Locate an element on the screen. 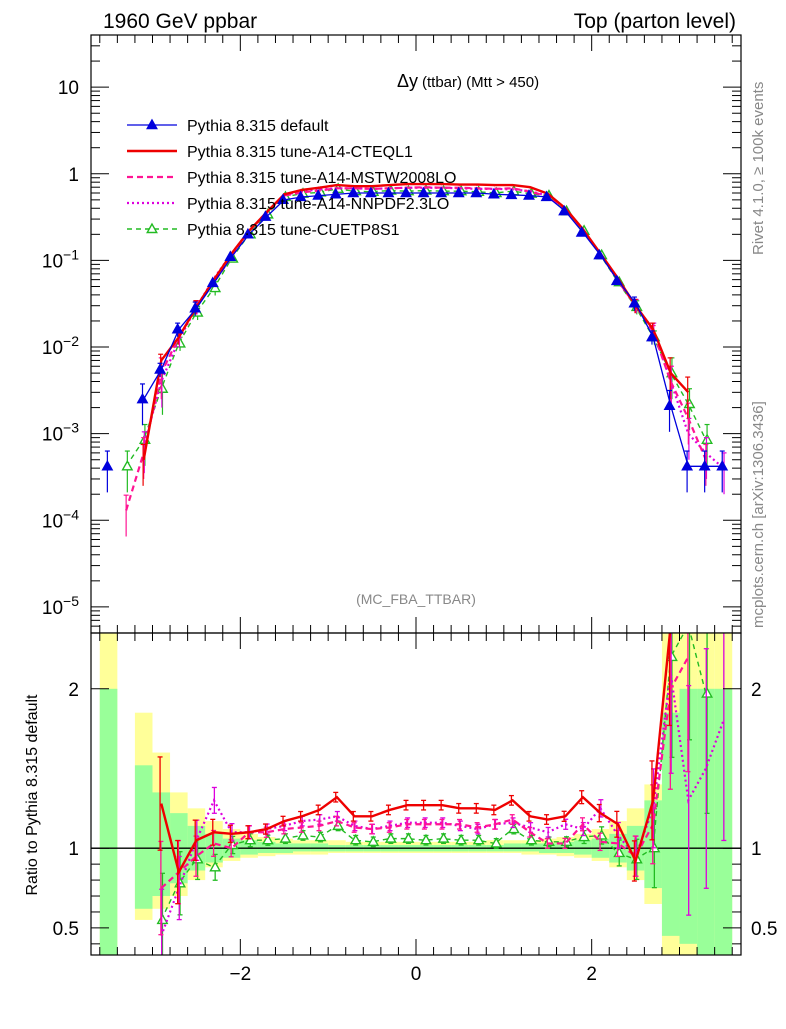 The height and width of the screenshot is (1029, 786). y-tick-label: 10−3 is located at coordinates (60, 433).